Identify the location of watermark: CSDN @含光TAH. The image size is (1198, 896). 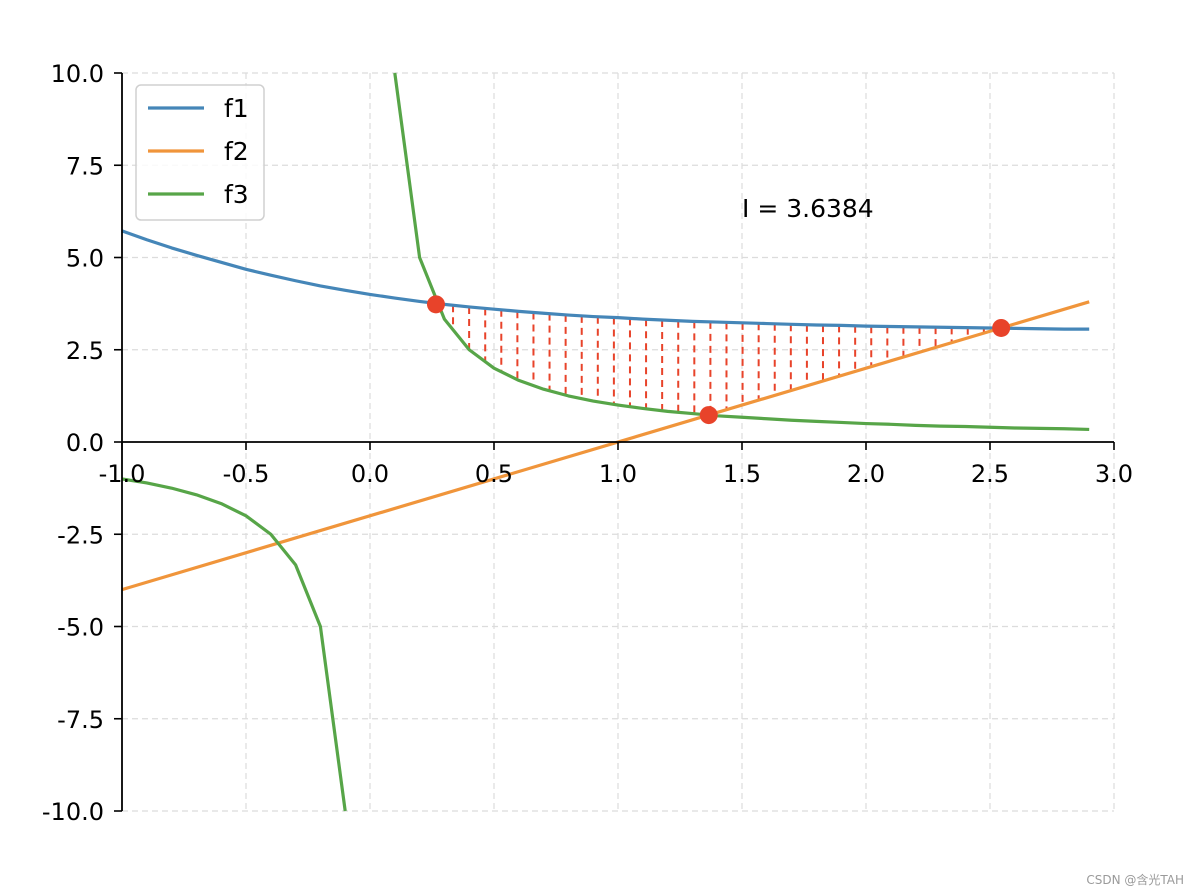
(1135, 880).